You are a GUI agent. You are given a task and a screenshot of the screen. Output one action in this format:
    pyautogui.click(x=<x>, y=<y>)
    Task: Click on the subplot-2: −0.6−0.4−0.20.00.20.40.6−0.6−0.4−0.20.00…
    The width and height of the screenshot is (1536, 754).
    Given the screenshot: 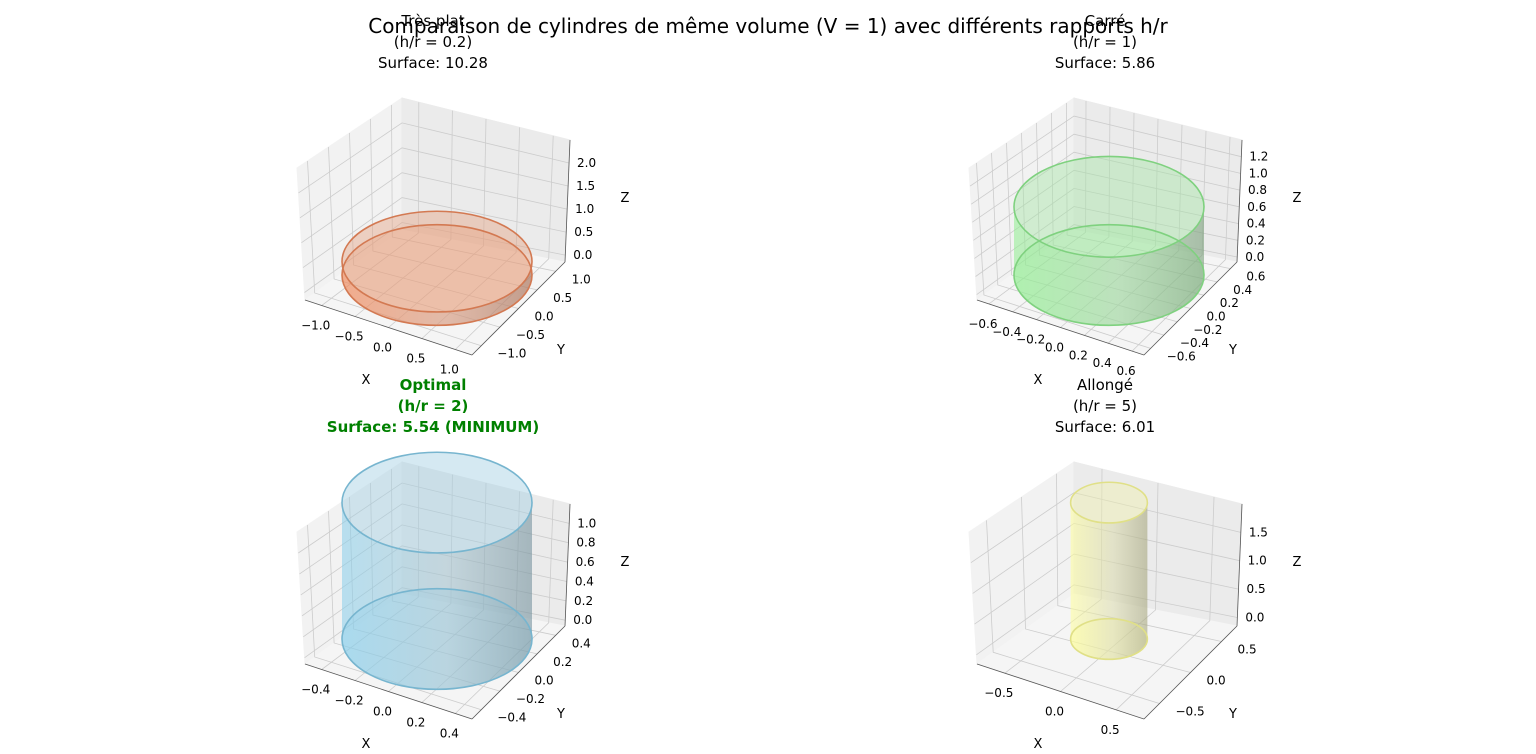 What is the action you would take?
    pyautogui.click(x=1134, y=200)
    